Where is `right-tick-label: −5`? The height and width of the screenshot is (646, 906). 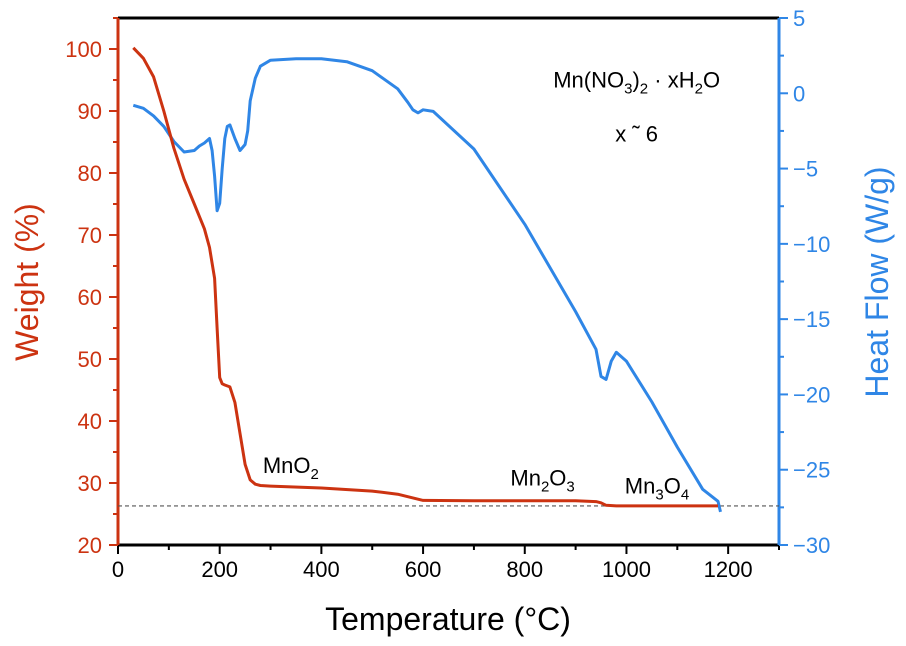 right-tick-label: −5 is located at coordinates (805, 169).